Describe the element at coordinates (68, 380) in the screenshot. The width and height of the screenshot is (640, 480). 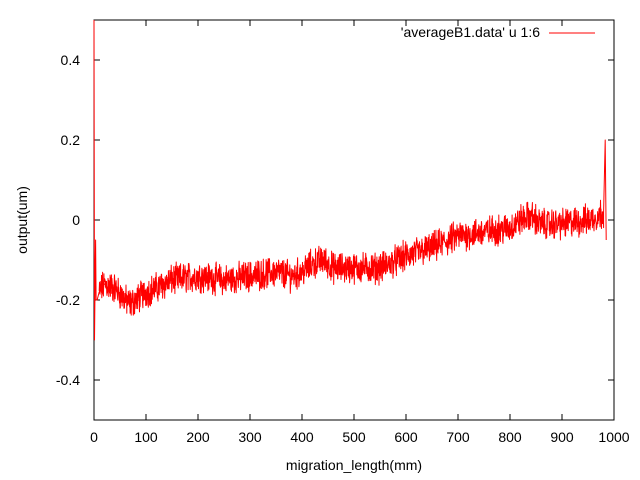
I see `y-tick-label: -0.4` at that location.